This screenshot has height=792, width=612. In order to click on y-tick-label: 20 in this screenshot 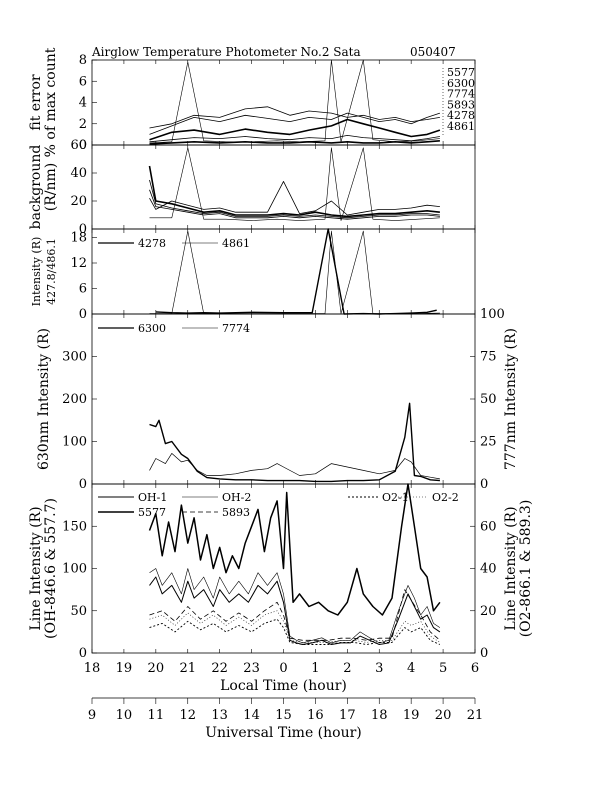, I will do `click(78, 201)`.